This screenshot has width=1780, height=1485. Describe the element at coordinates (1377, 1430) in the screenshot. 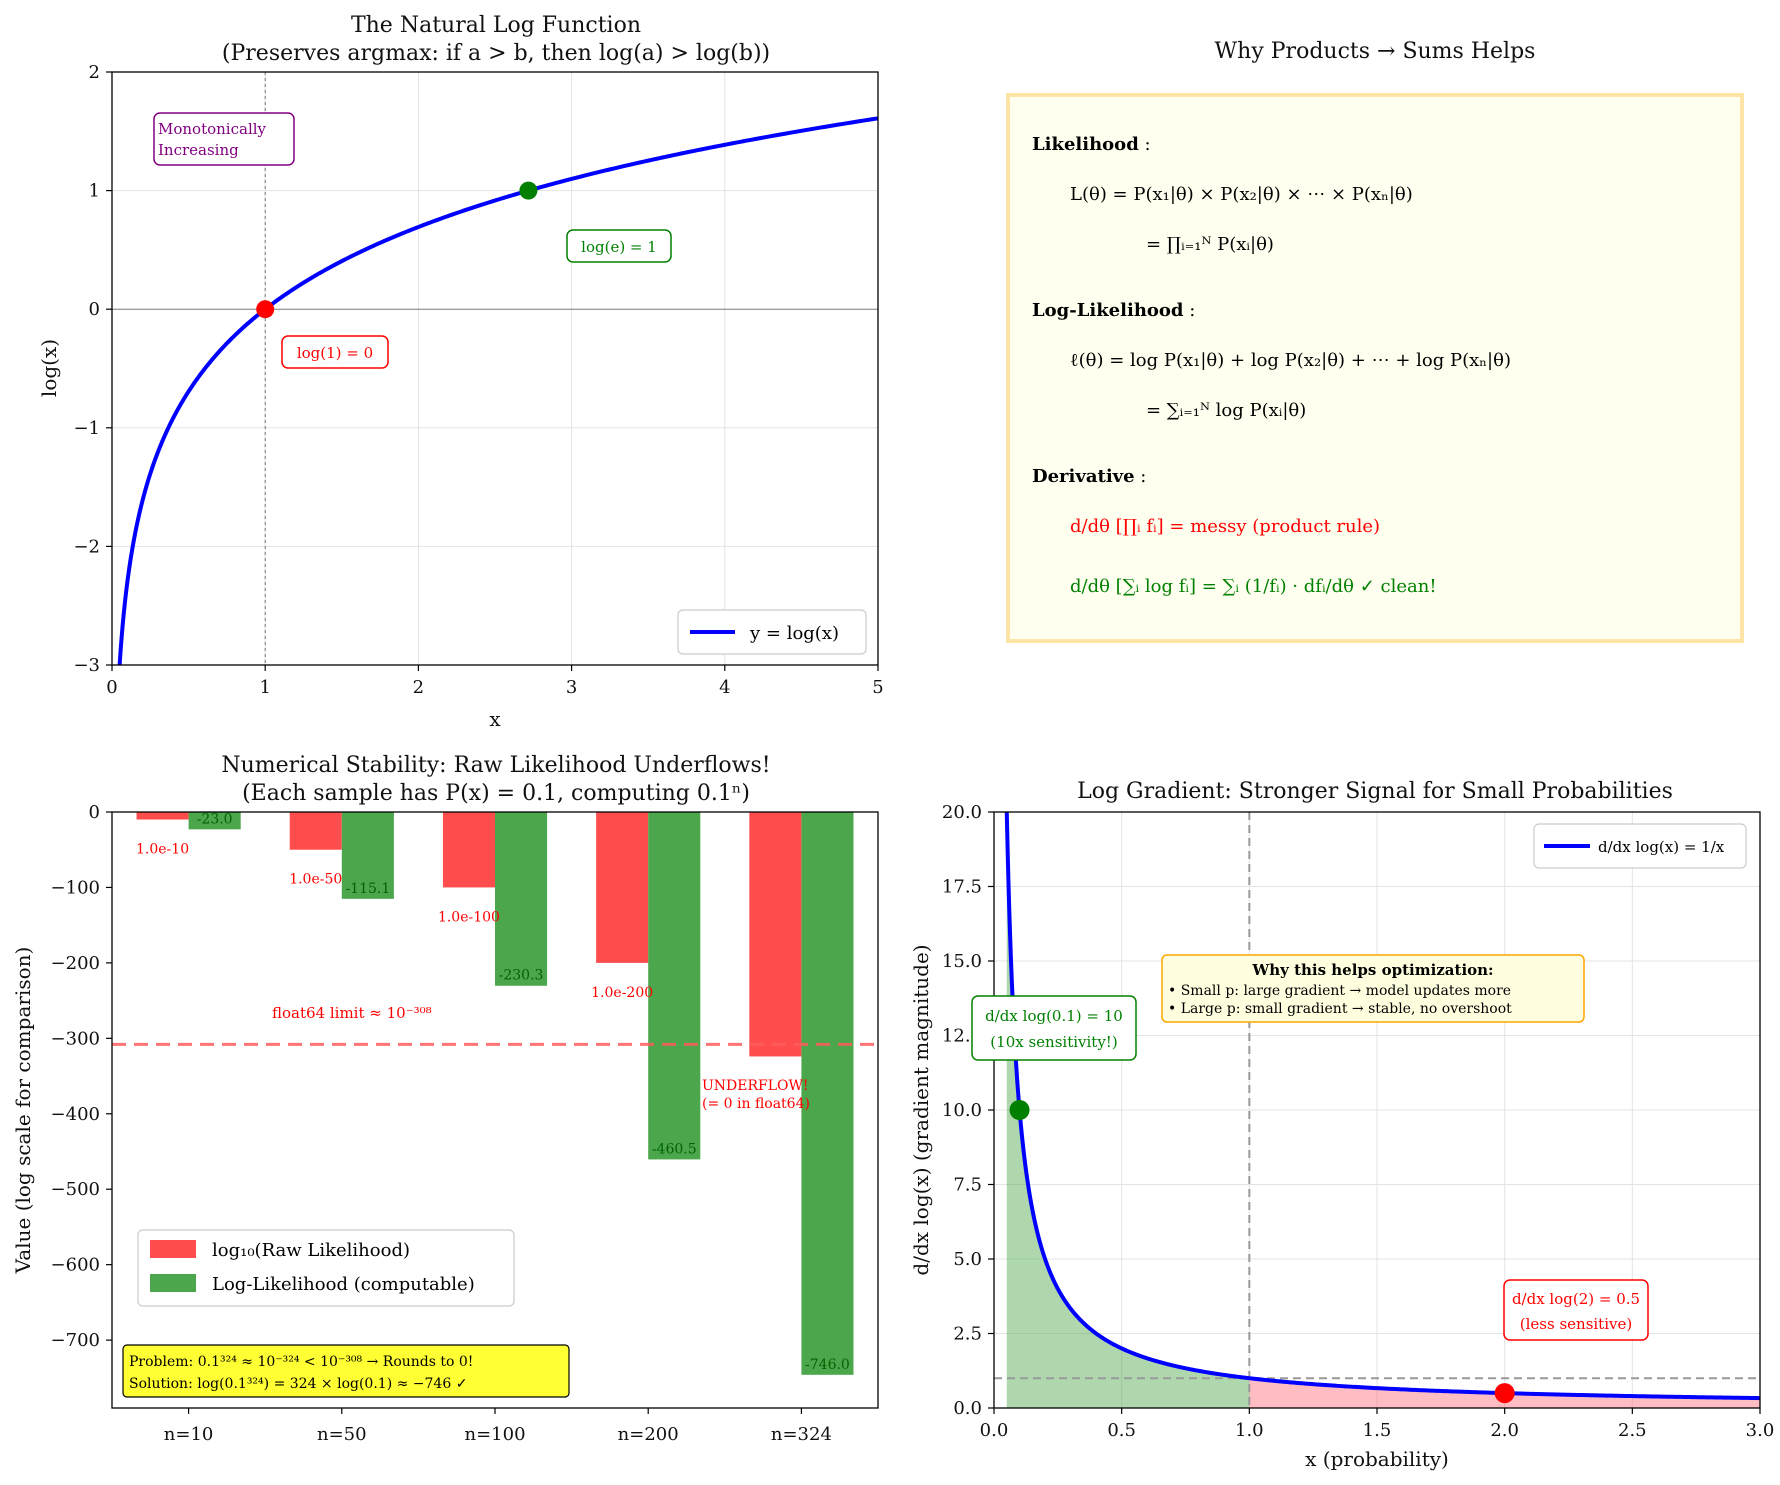

I see `p4-xtick-label: 1.5` at that location.